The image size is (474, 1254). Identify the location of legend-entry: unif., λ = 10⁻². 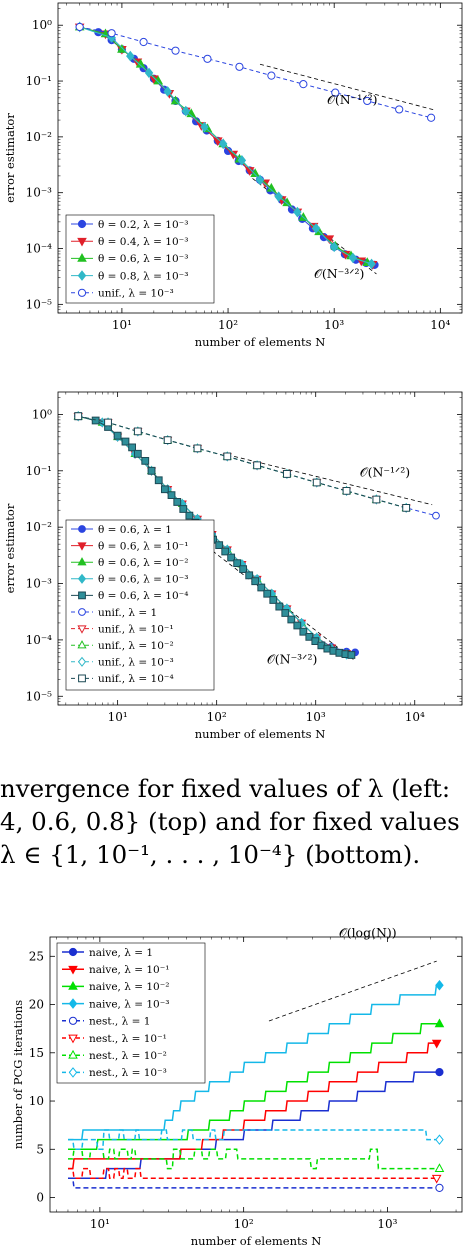
(136, 646).